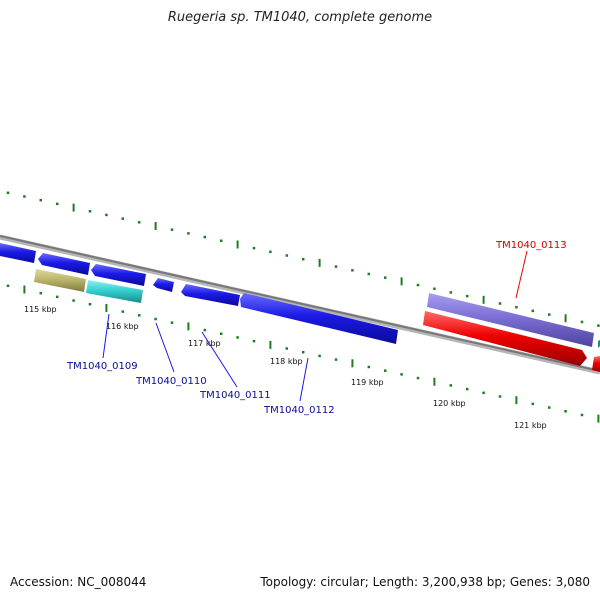 The height and width of the screenshot is (600, 600). I want to click on gene-label-0110: TM1040_0110, so click(171, 381).